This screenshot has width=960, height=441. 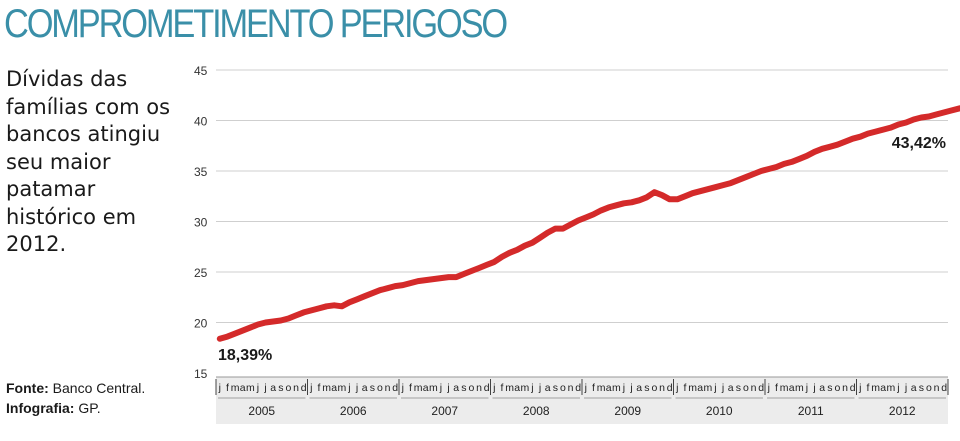 I want to click on source-label: Fonte:, so click(x=27, y=388).